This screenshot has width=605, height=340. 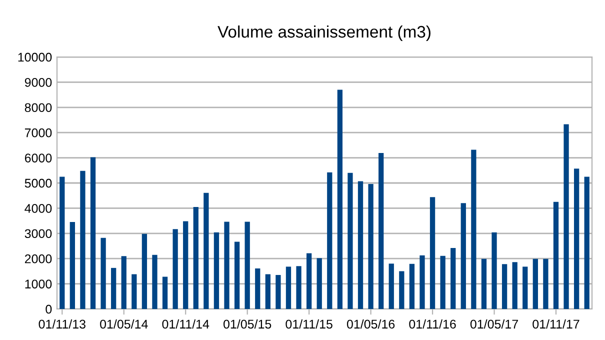 What do you see at coordinates (38, 233) in the screenshot?
I see `y-tick-label: 3000` at bounding box center [38, 233].